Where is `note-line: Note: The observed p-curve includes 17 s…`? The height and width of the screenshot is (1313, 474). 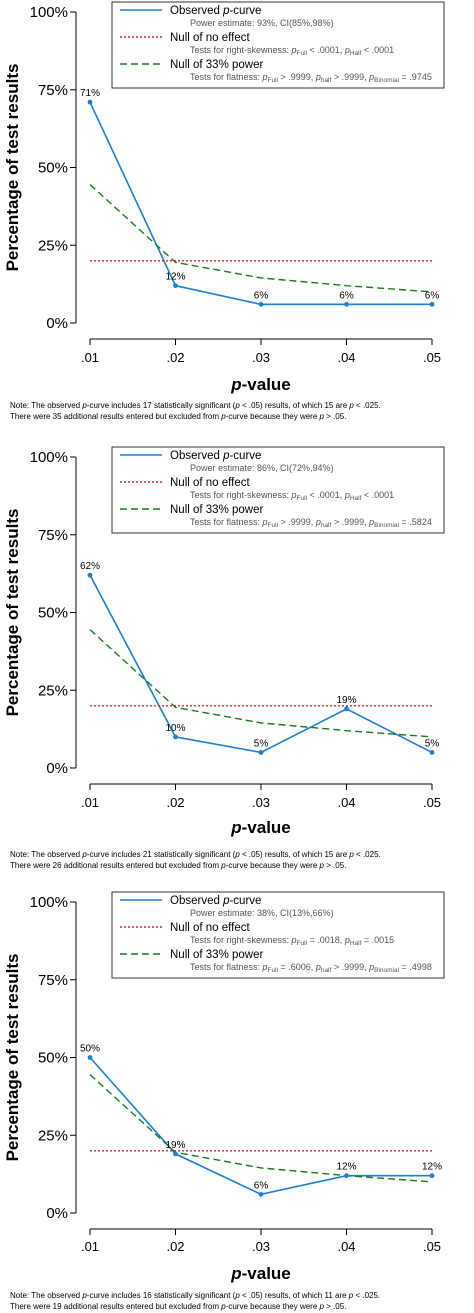
note-line: Note: The observed p-curve includes 17 s… is located at coordinates (195, 405).